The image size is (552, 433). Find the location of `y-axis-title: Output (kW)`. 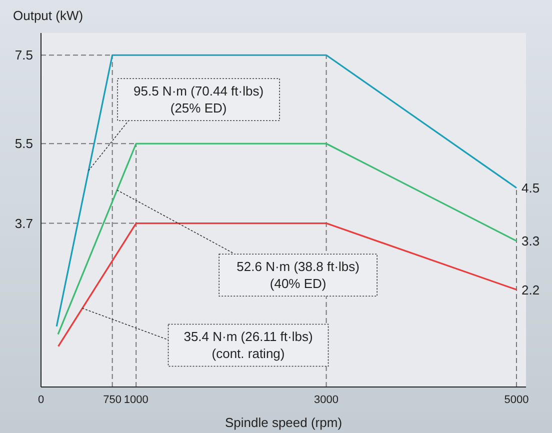

y-axis-title: Output (kW) is located at coordinates (48, 15).